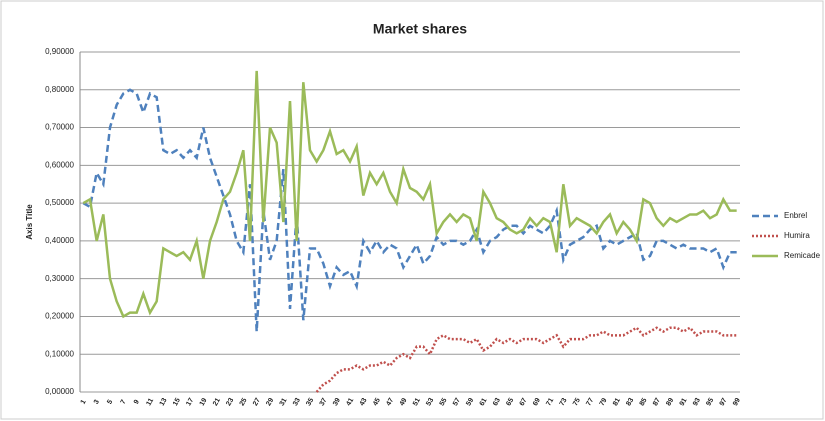 The image size is (825, 421). What do you see at coordinates (59, 316) in the screenshot?
I see `y-tick-label: 0,20000` at bounding box center [59, 316].